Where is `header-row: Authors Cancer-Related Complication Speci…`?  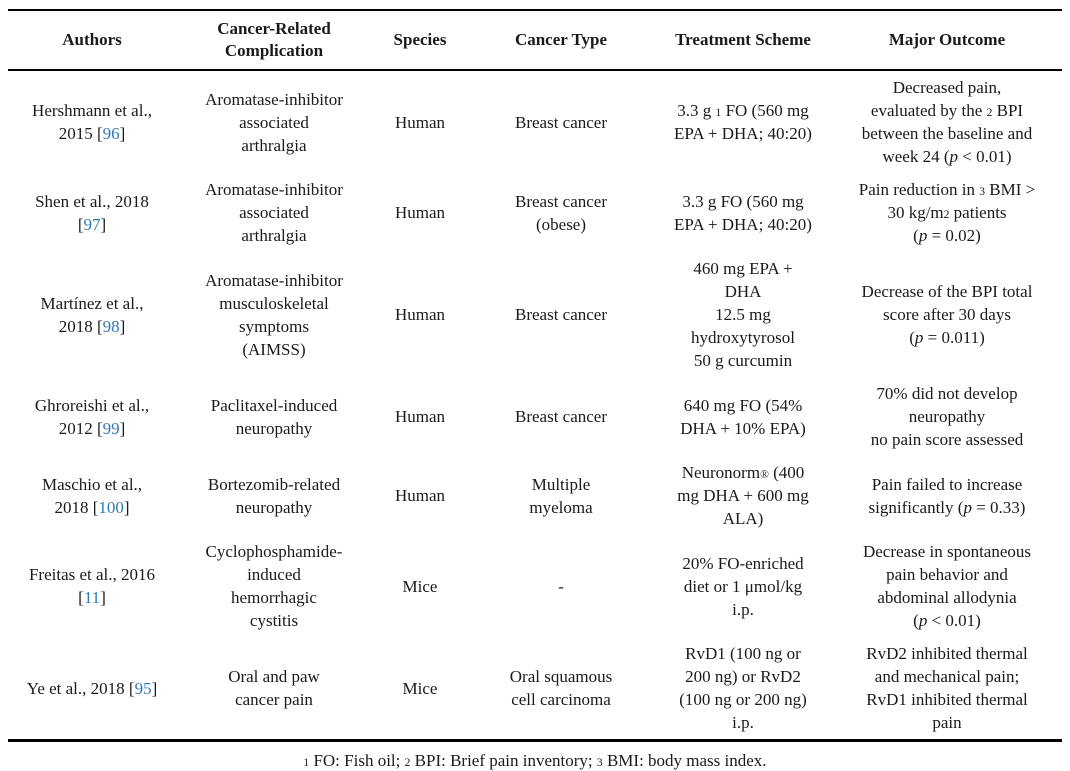
header-row: Authors Cancer-Related Complication Speci… is located at coordinates (535, 40).